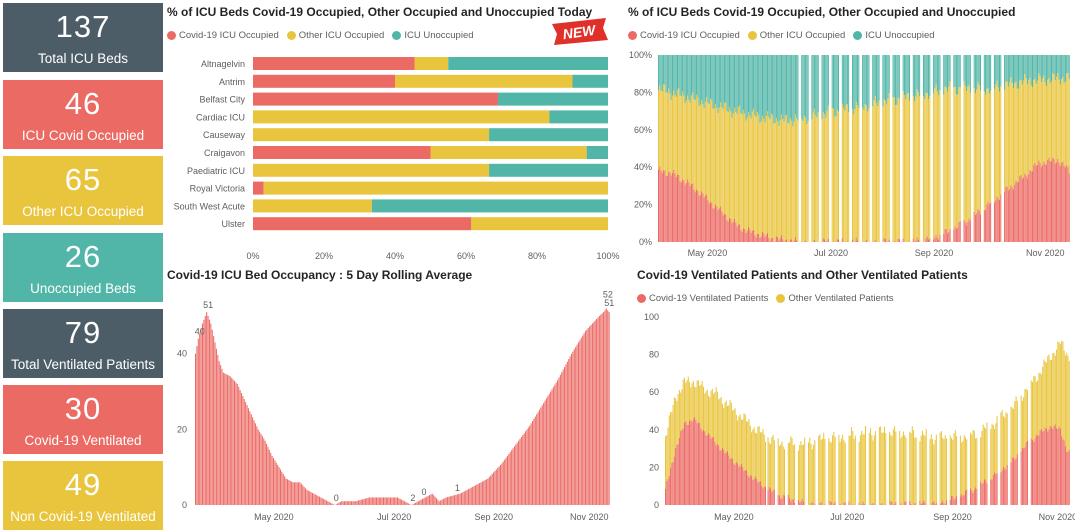 The width and height of the screenshot is (1080, 530). I want to click on category-label: Royal Victoria, so click(217, 189).